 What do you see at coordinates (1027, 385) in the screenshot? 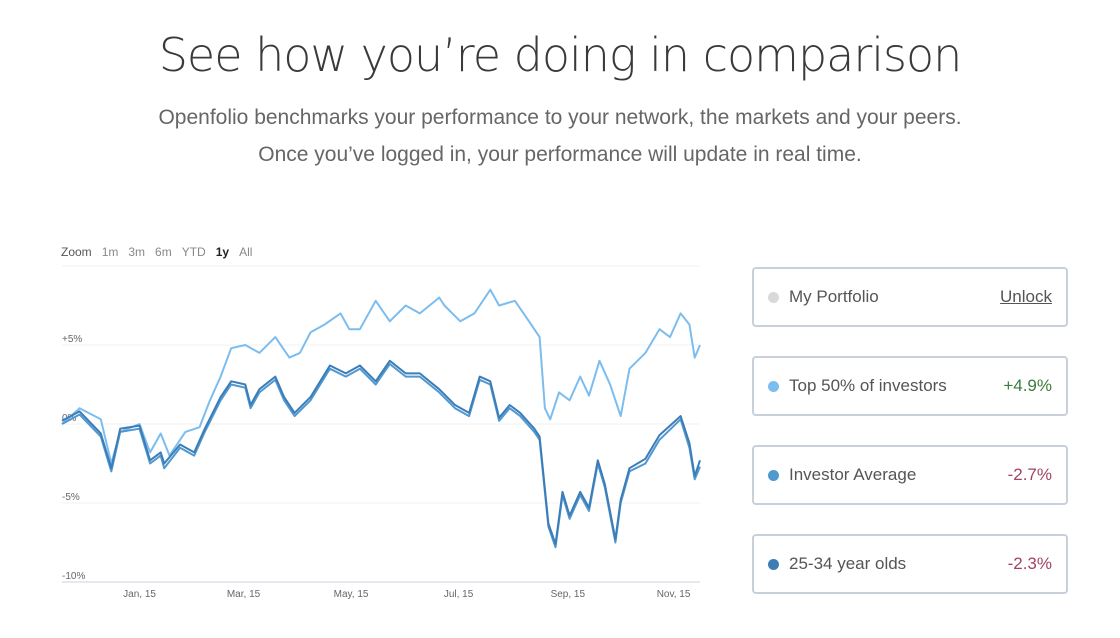
I see `legend-value: +4.9%` at bounding box center [1027, 385].